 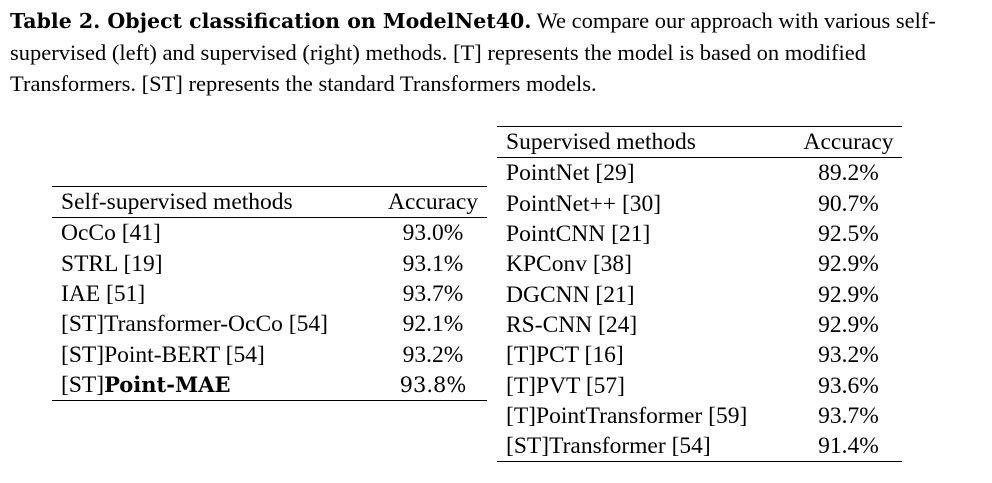 What do you see at coordinates (699, 264) in the screenshot?
I see `table-row: KPConv [38] 92.9%` at bounding box center [699, 264].